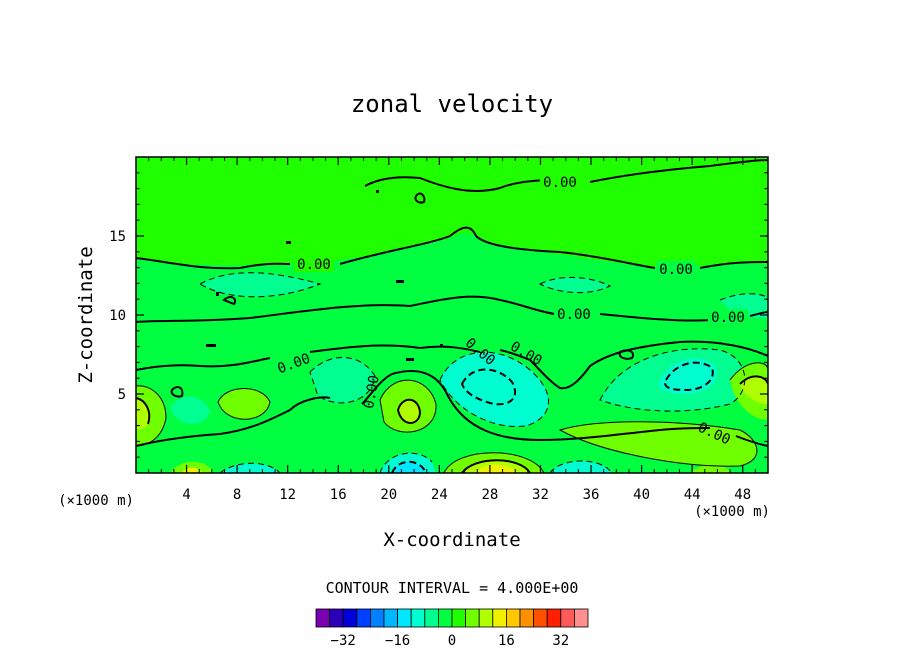 This screenshot has width=904, height=654. What do you see at coordinates (122, 395) in the screenshot?
I see `y-tick-label: 5` at bounding box center [122, 395].